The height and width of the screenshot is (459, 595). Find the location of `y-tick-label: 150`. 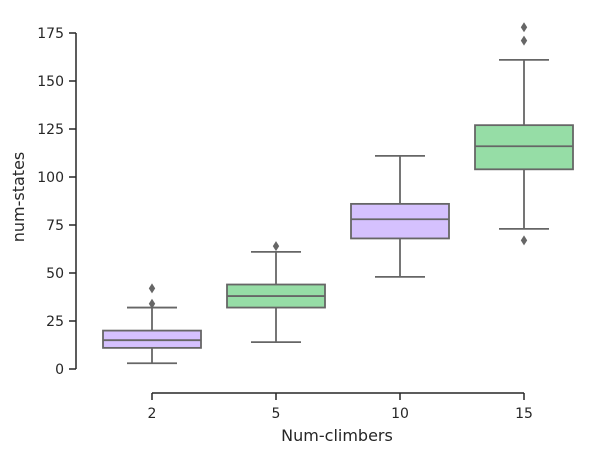

y-tick-label: 150 is located at coordinates (50, 82).